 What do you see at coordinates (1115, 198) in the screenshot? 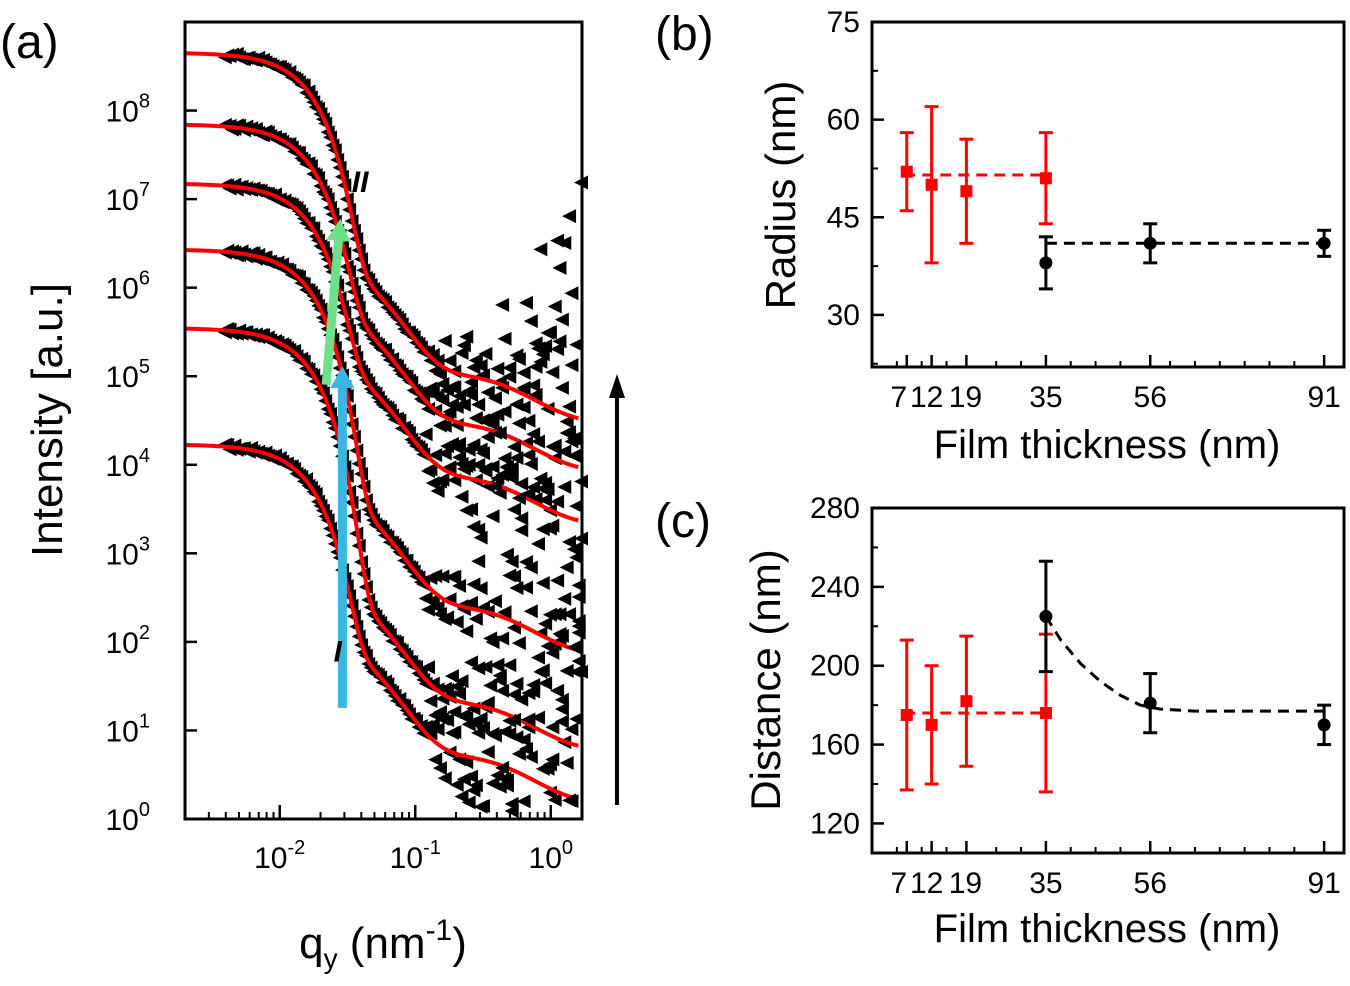
I see `panel-b-plot-area` at bounding box center [1115, 198].